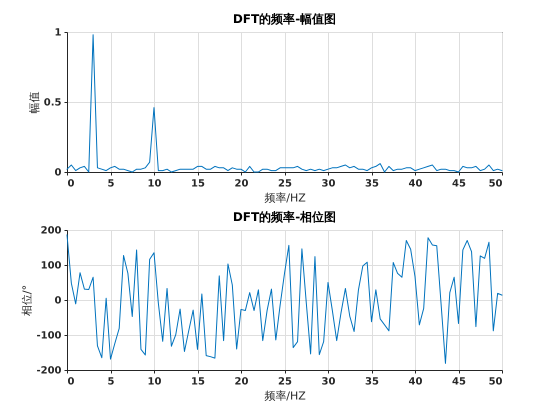 This screenshot has height=420, width=560. What do you see at coordinates (51, 231) in the screenshot?
I see `y-tick-label: 200` at bounding box center [51, 231].